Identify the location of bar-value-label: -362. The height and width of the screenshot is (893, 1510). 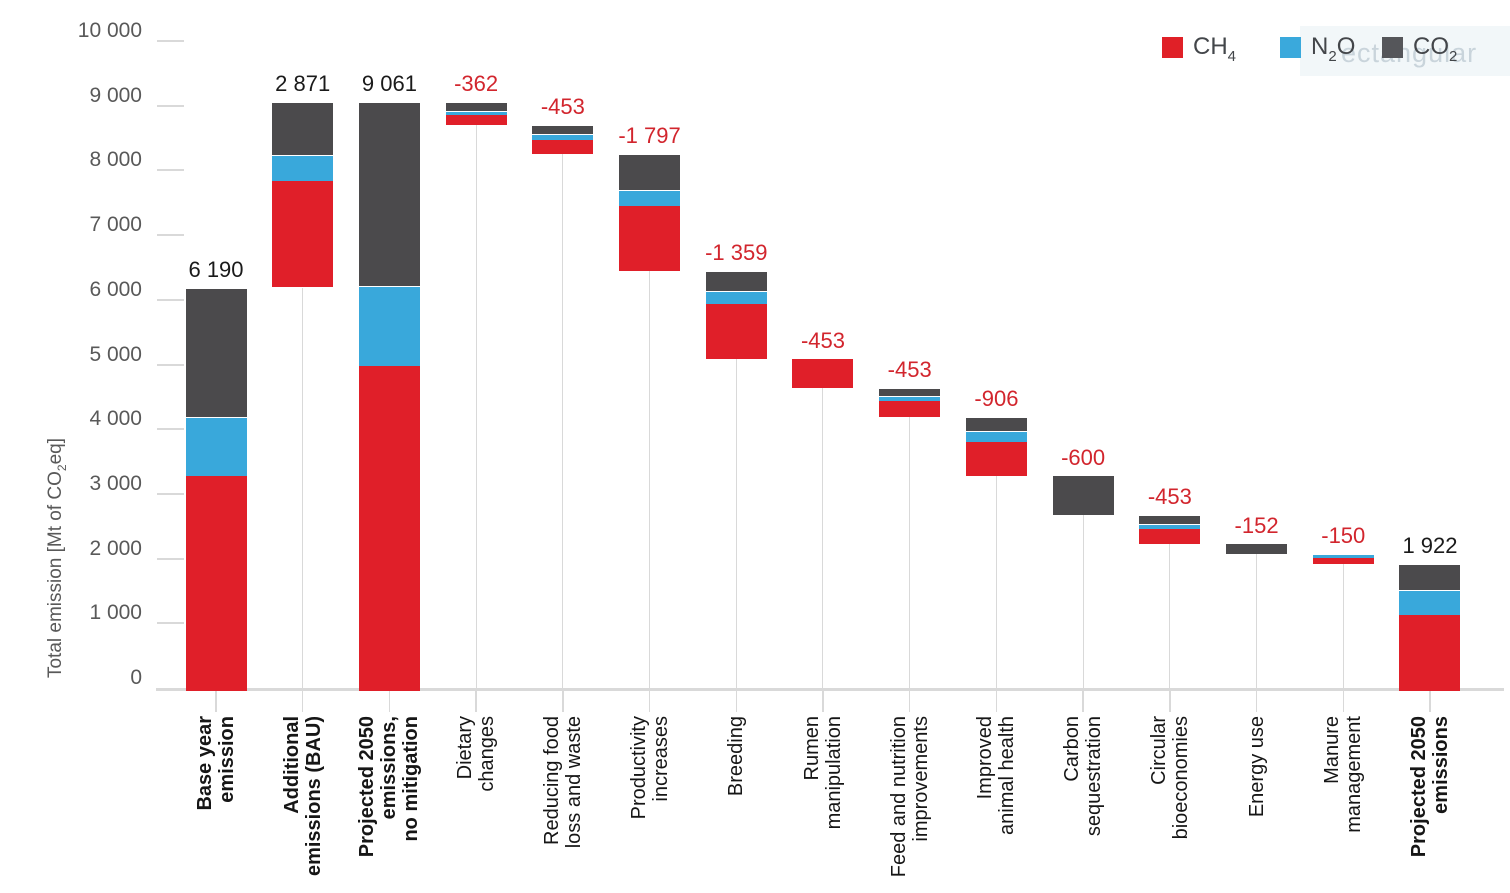
(476, 83).